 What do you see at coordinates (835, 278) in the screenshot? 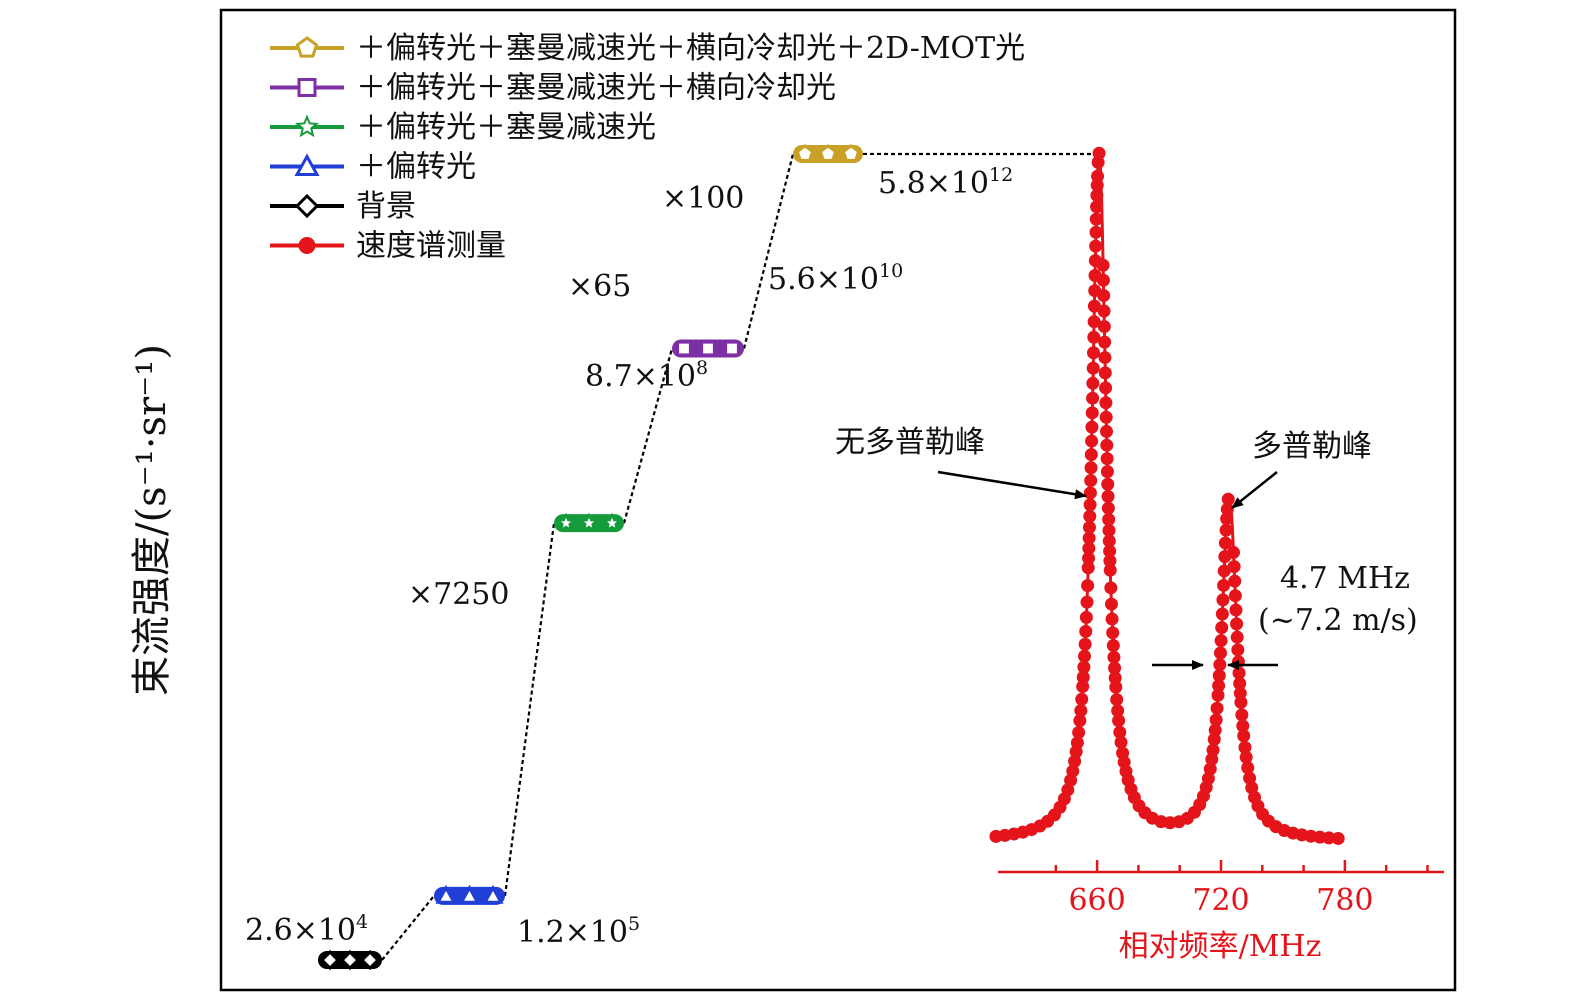
I see `value-label-transverse: 5.6×10¹⁰` at bounding box center [835, 278].